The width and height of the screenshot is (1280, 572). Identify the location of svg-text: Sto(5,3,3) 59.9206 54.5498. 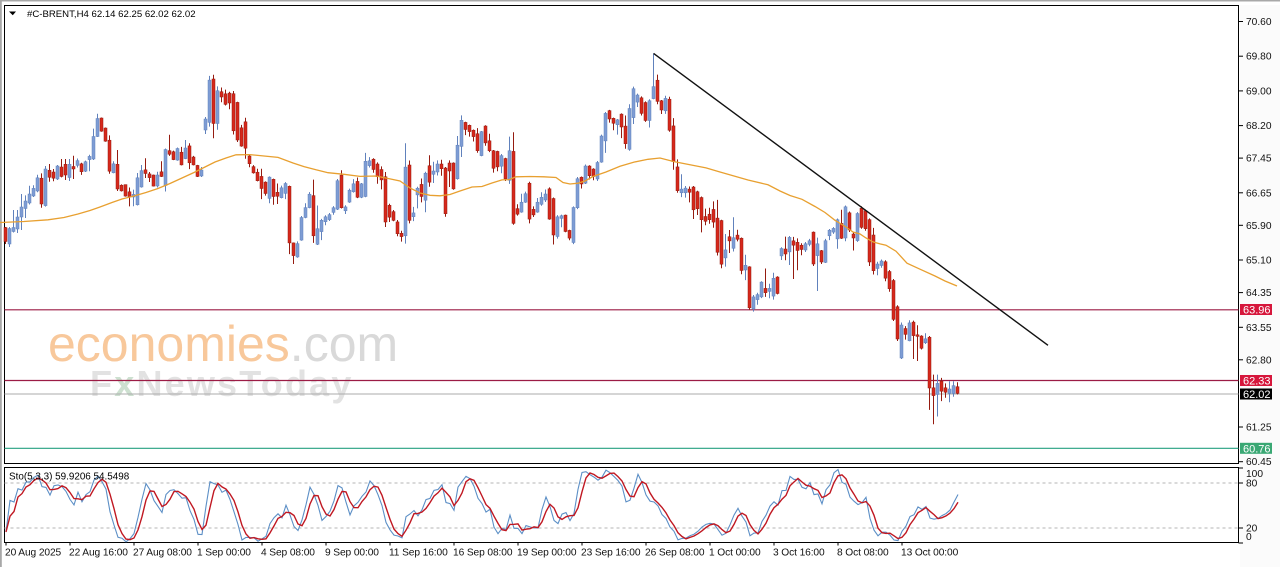
(69, 477).